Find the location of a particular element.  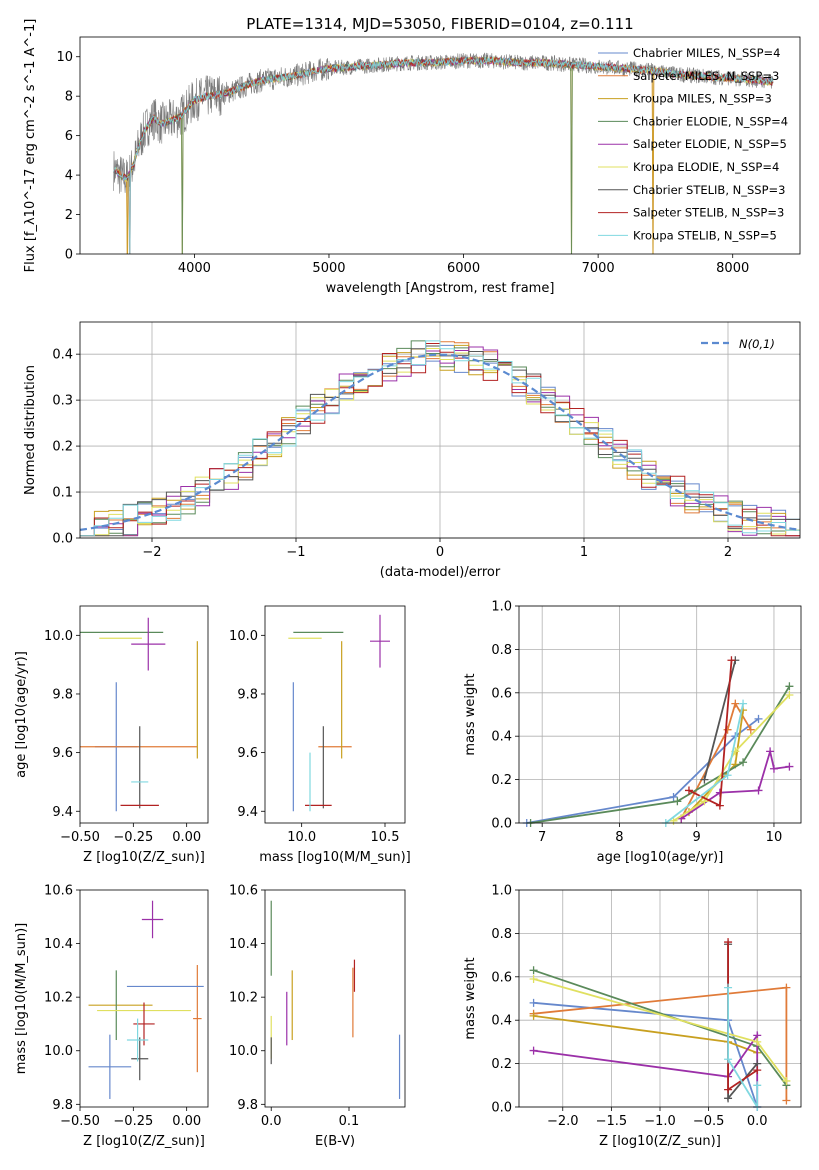

mass_vs_ebv-frame is located at coordinates (335, 998).